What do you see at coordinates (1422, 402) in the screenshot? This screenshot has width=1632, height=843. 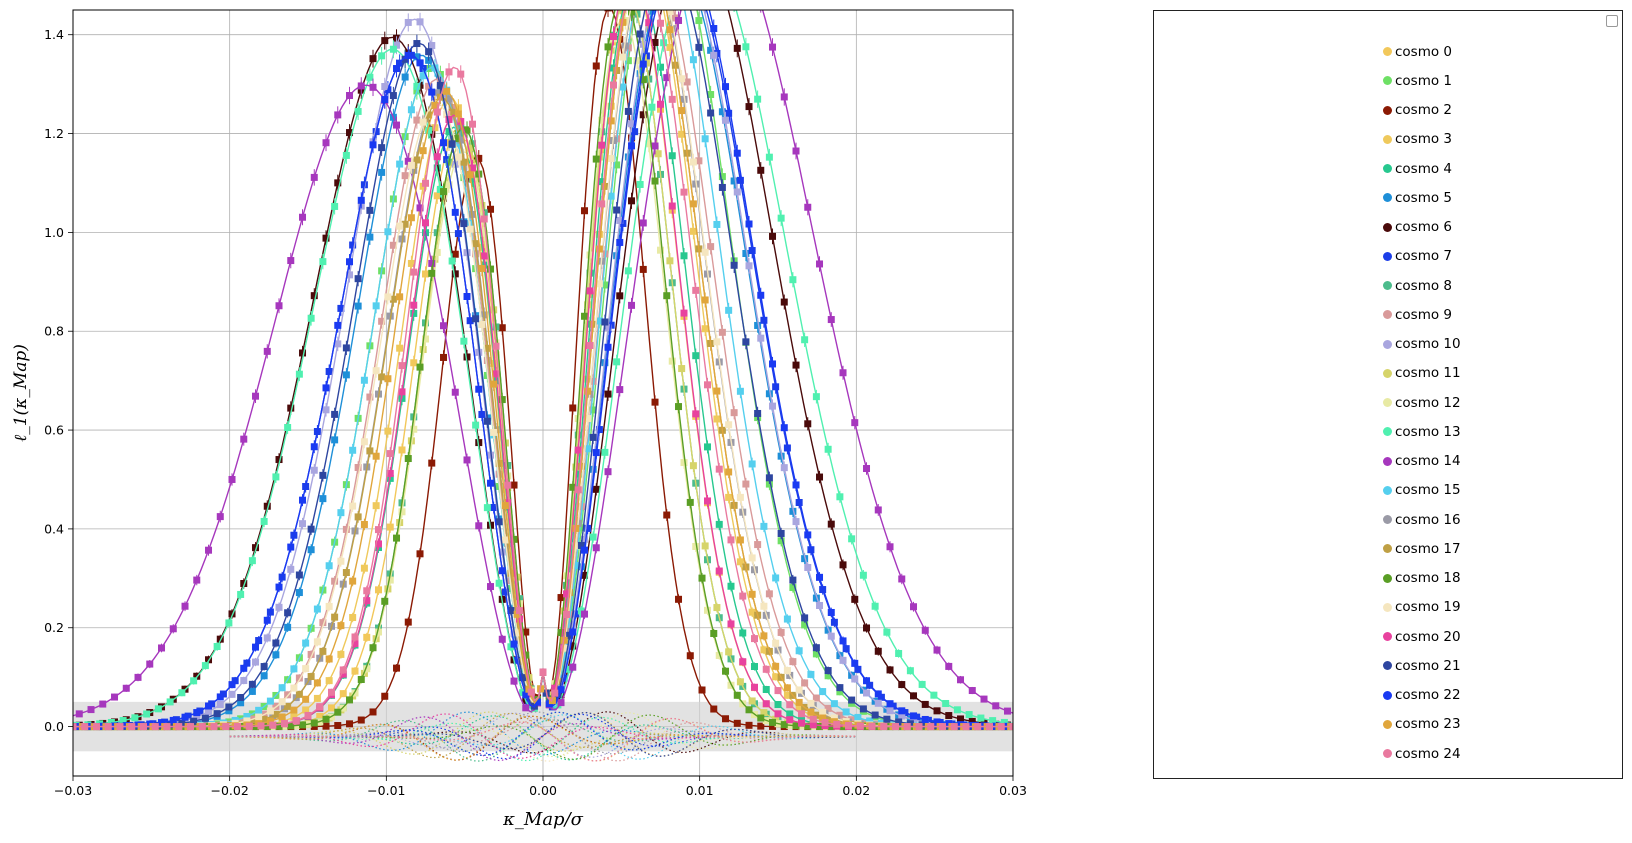 I see `legend-item: cosmo 12` at bounding box center [1422, 402].